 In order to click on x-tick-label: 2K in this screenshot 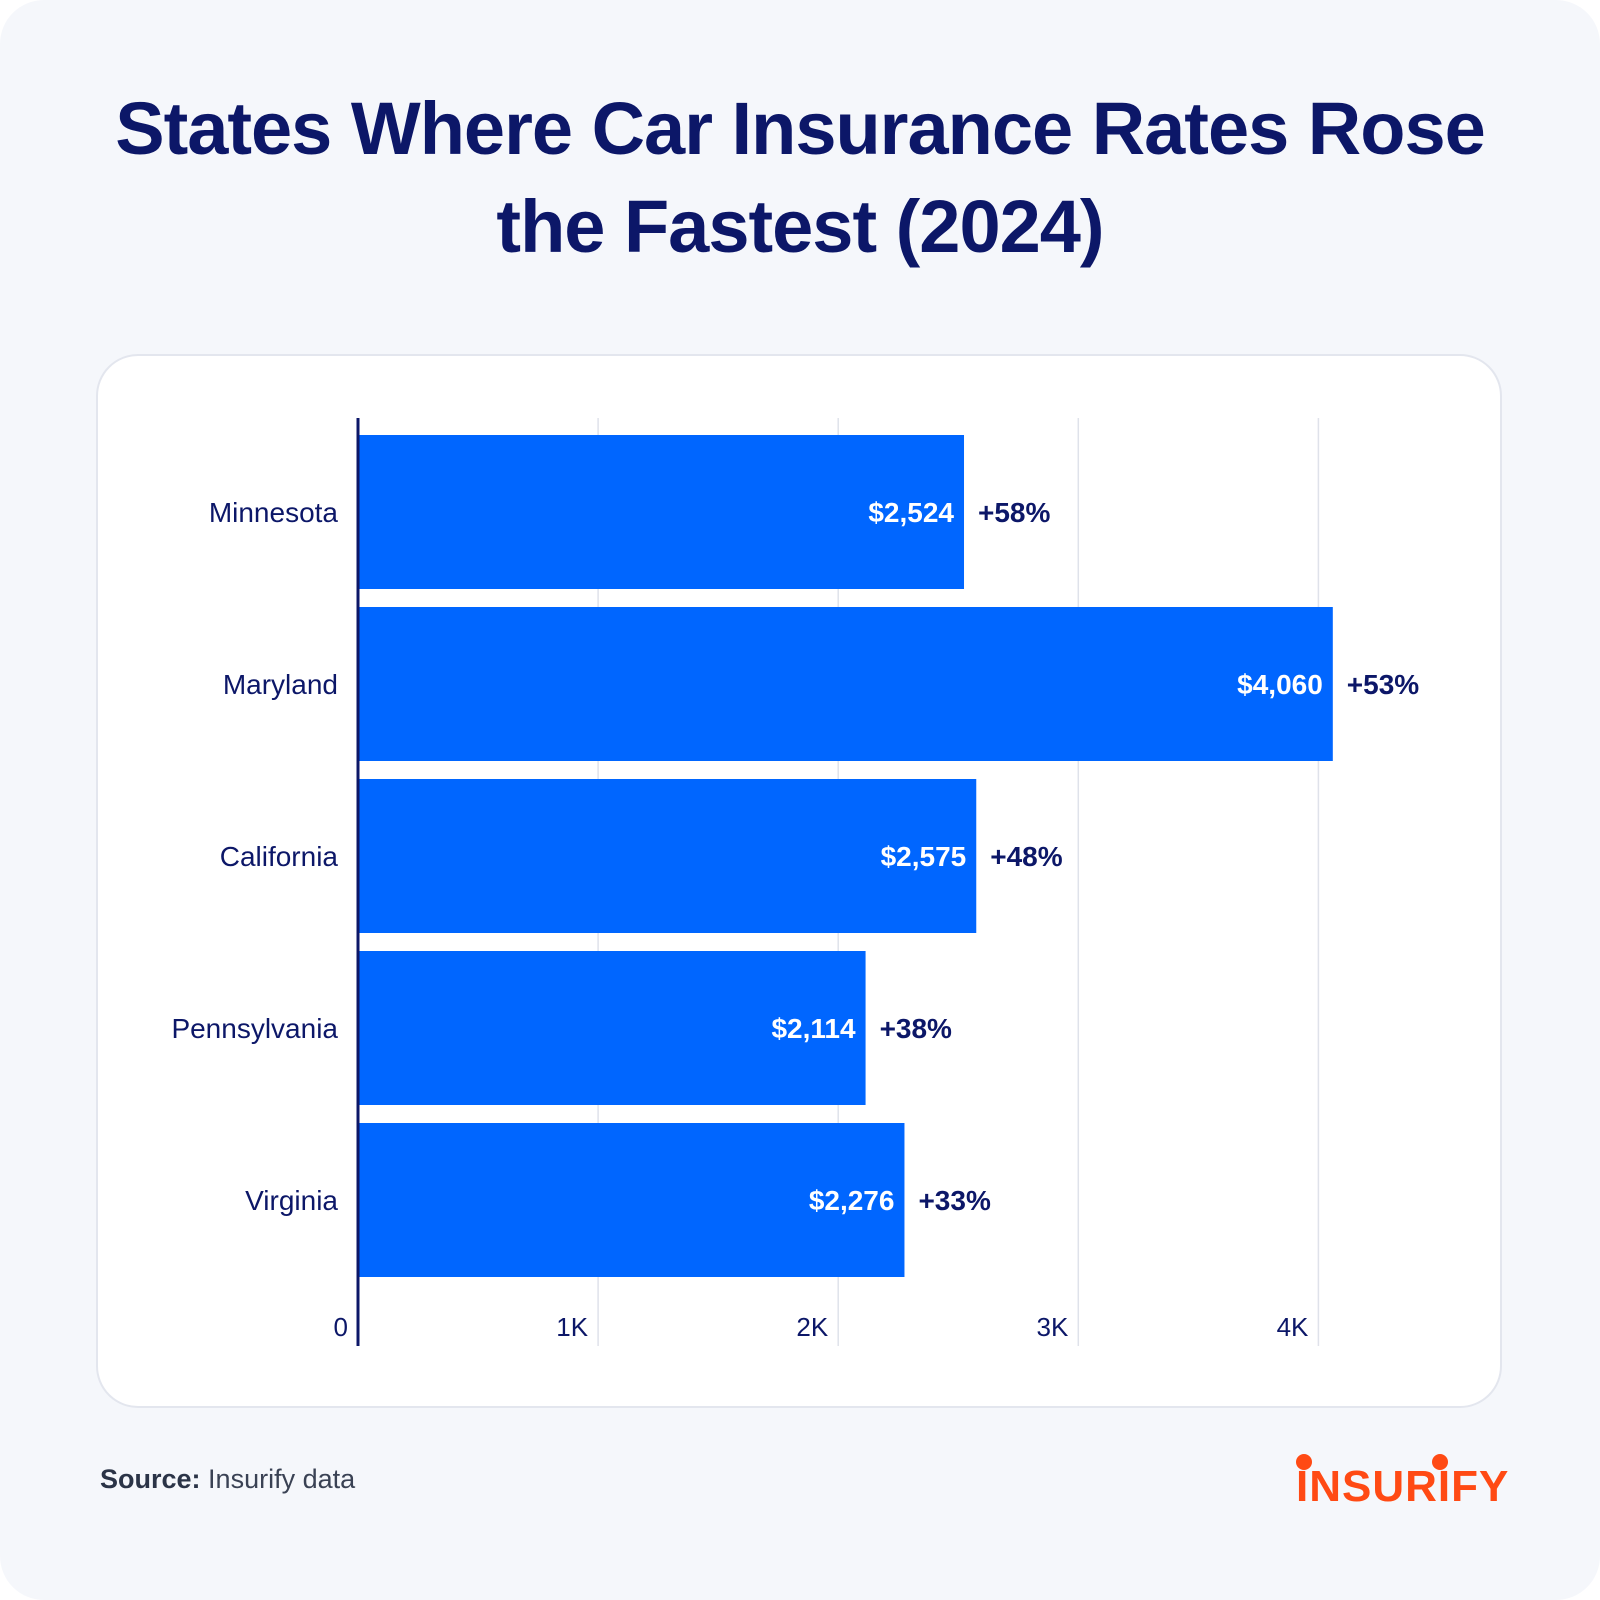, I will do `click(812, 1327)`.